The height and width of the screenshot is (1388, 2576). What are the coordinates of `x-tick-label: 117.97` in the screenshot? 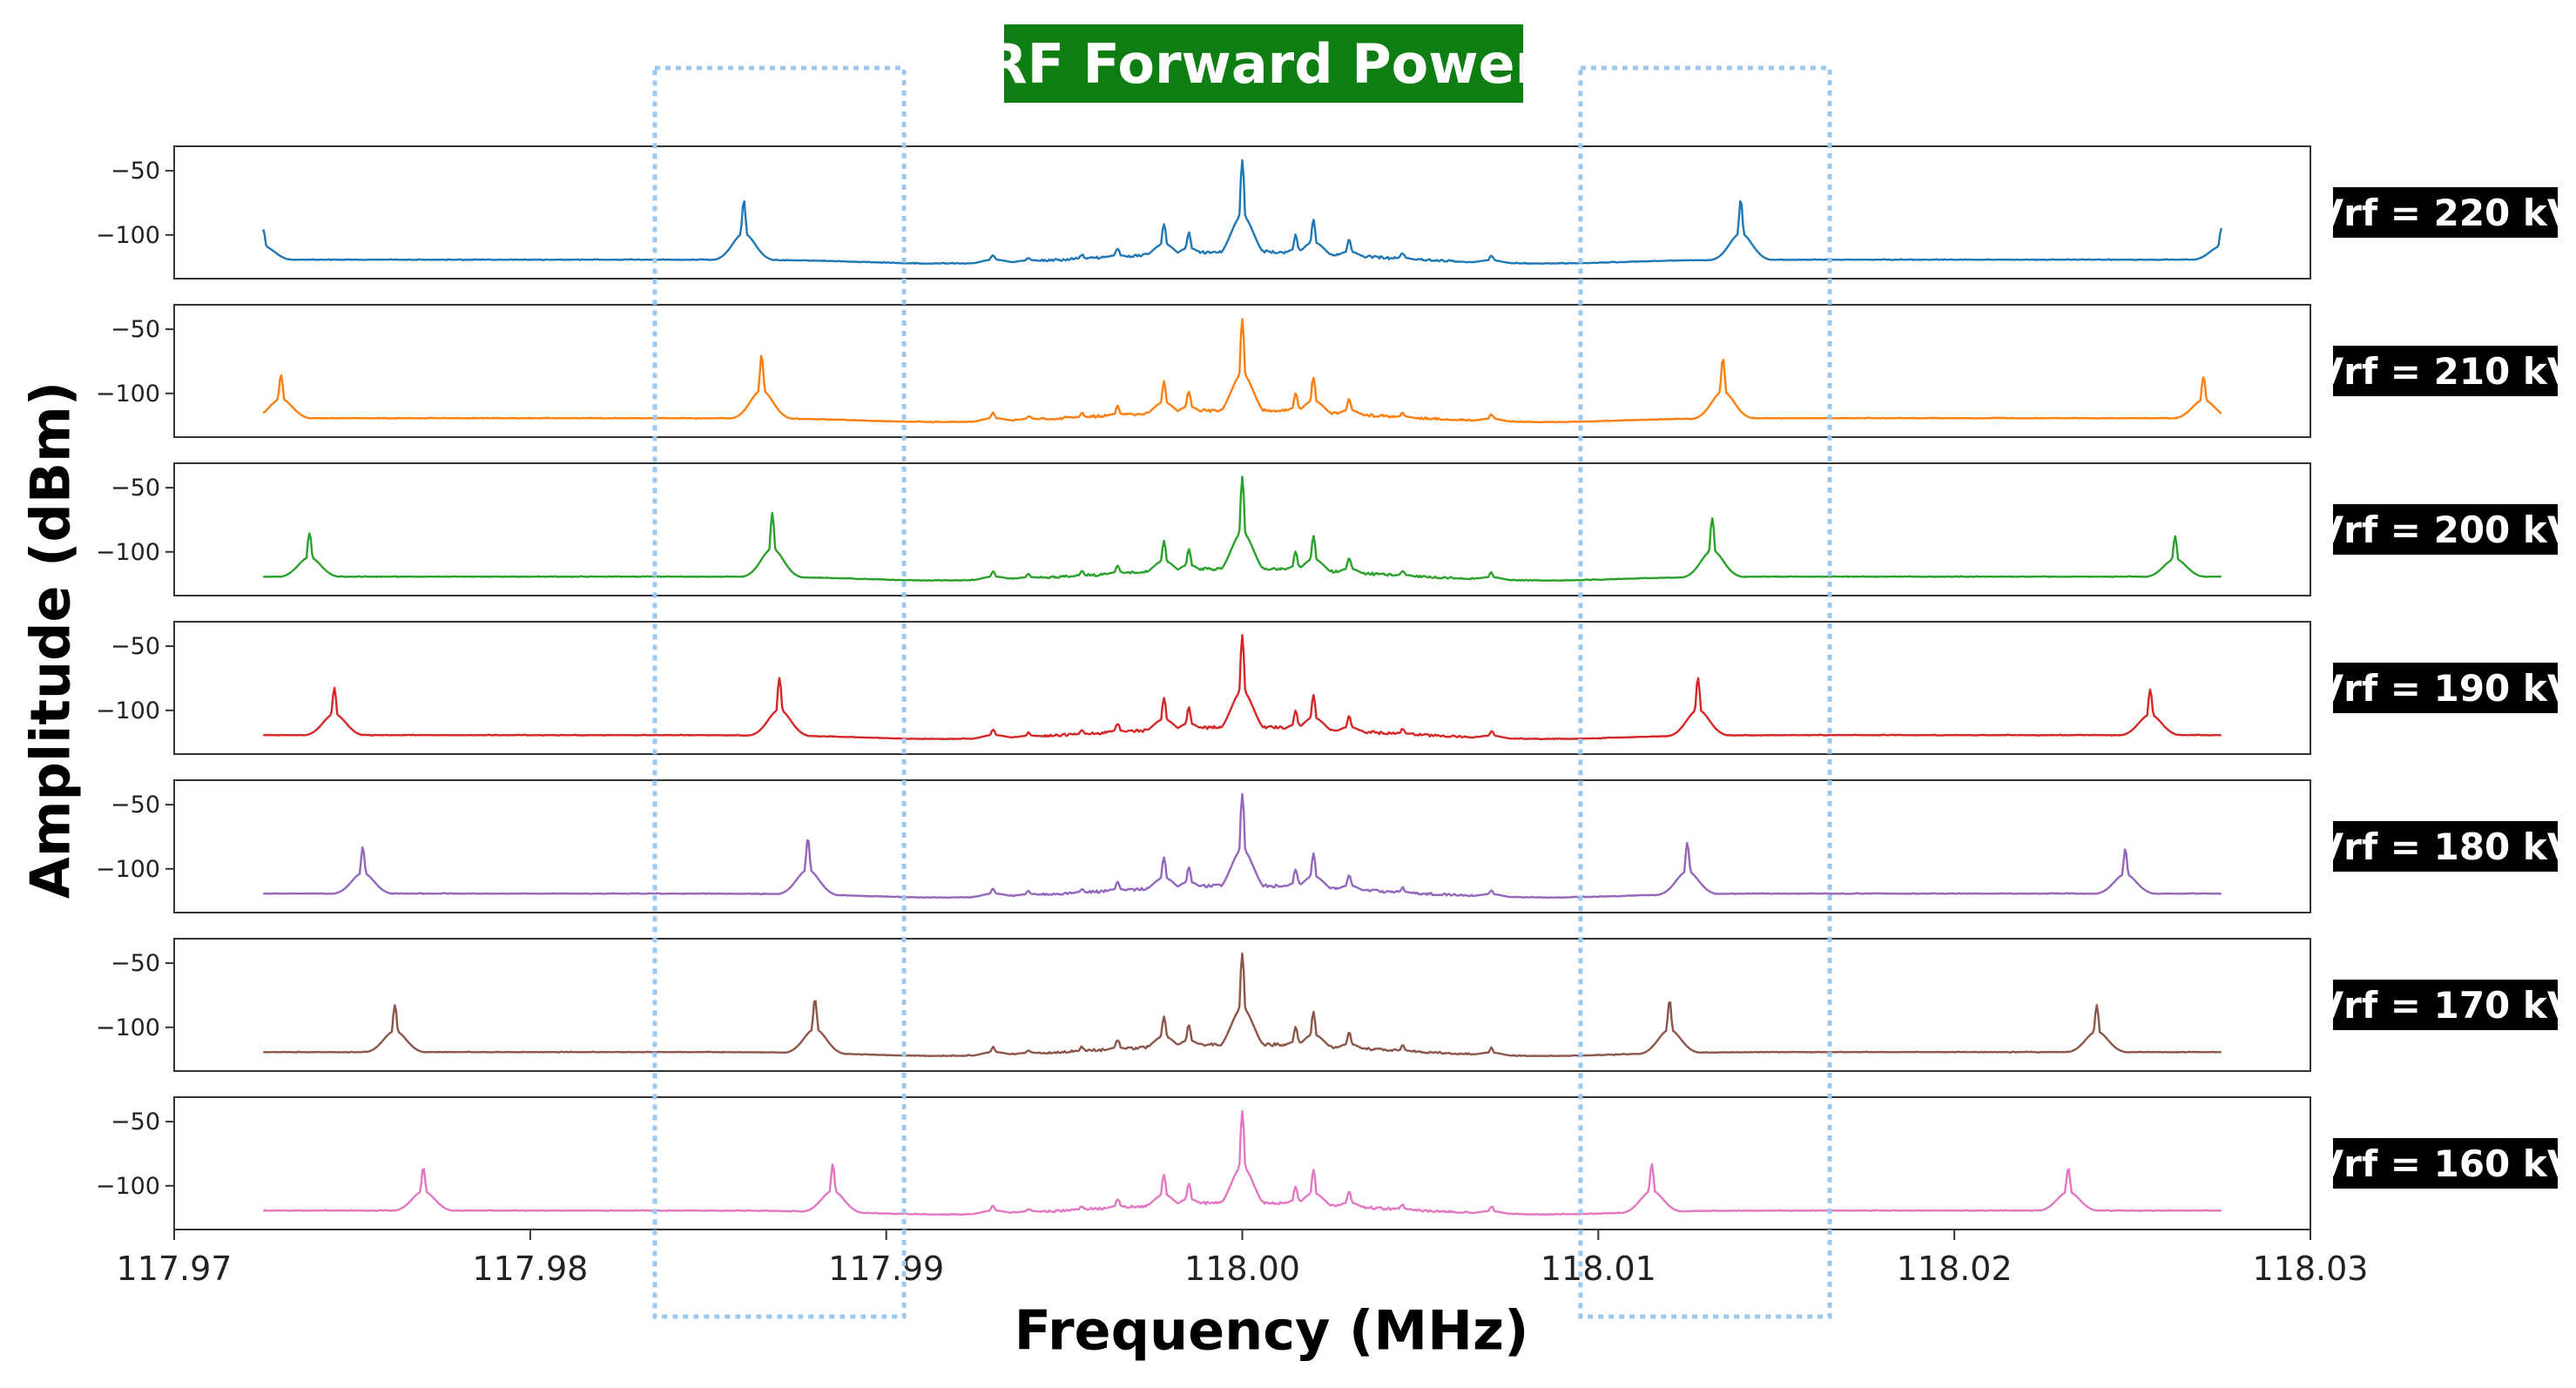 It's located at (175, 1269).